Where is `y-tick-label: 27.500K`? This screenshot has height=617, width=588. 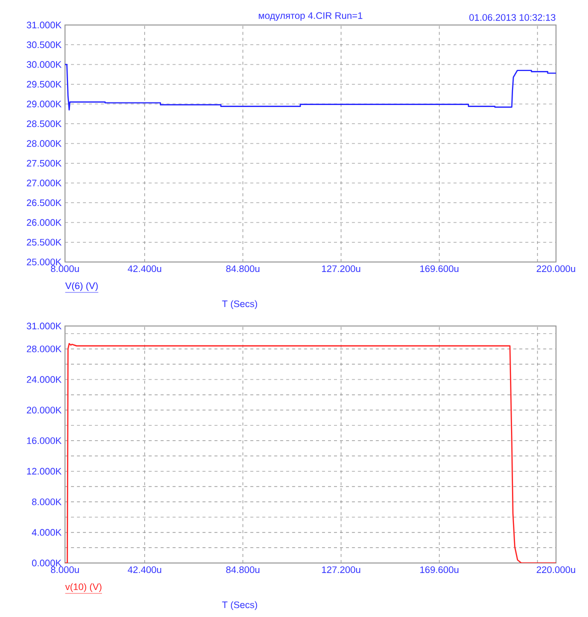
y-tick-label: 27.500K is located at coordinates (44, 163).